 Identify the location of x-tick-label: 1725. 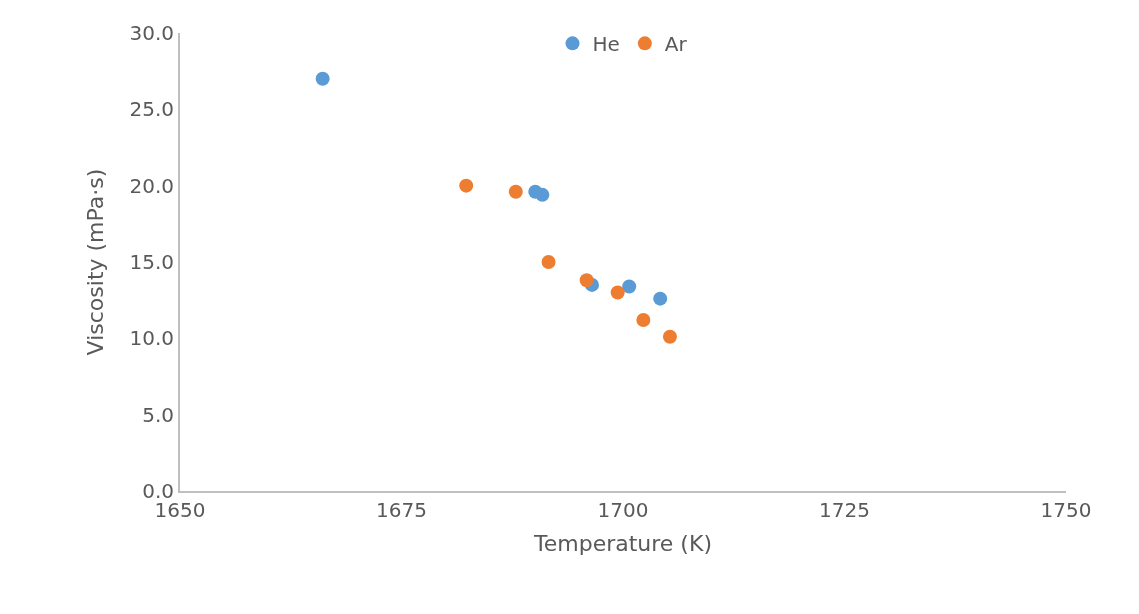
(844, 510).